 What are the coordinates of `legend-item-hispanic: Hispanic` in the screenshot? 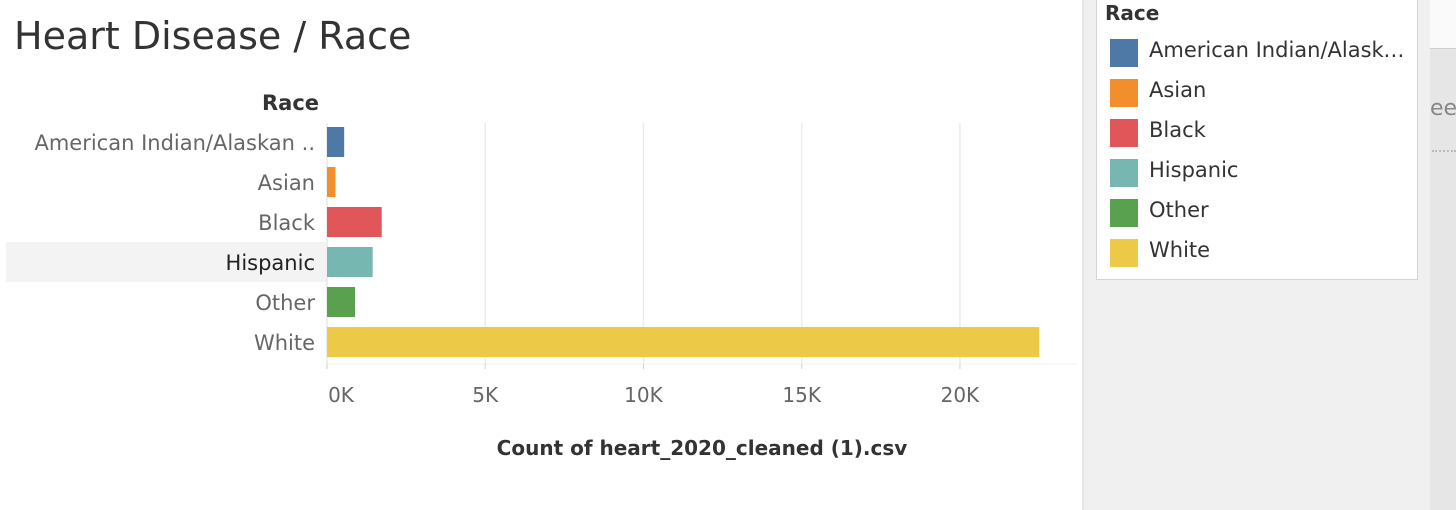 It's located at (1260, 172).